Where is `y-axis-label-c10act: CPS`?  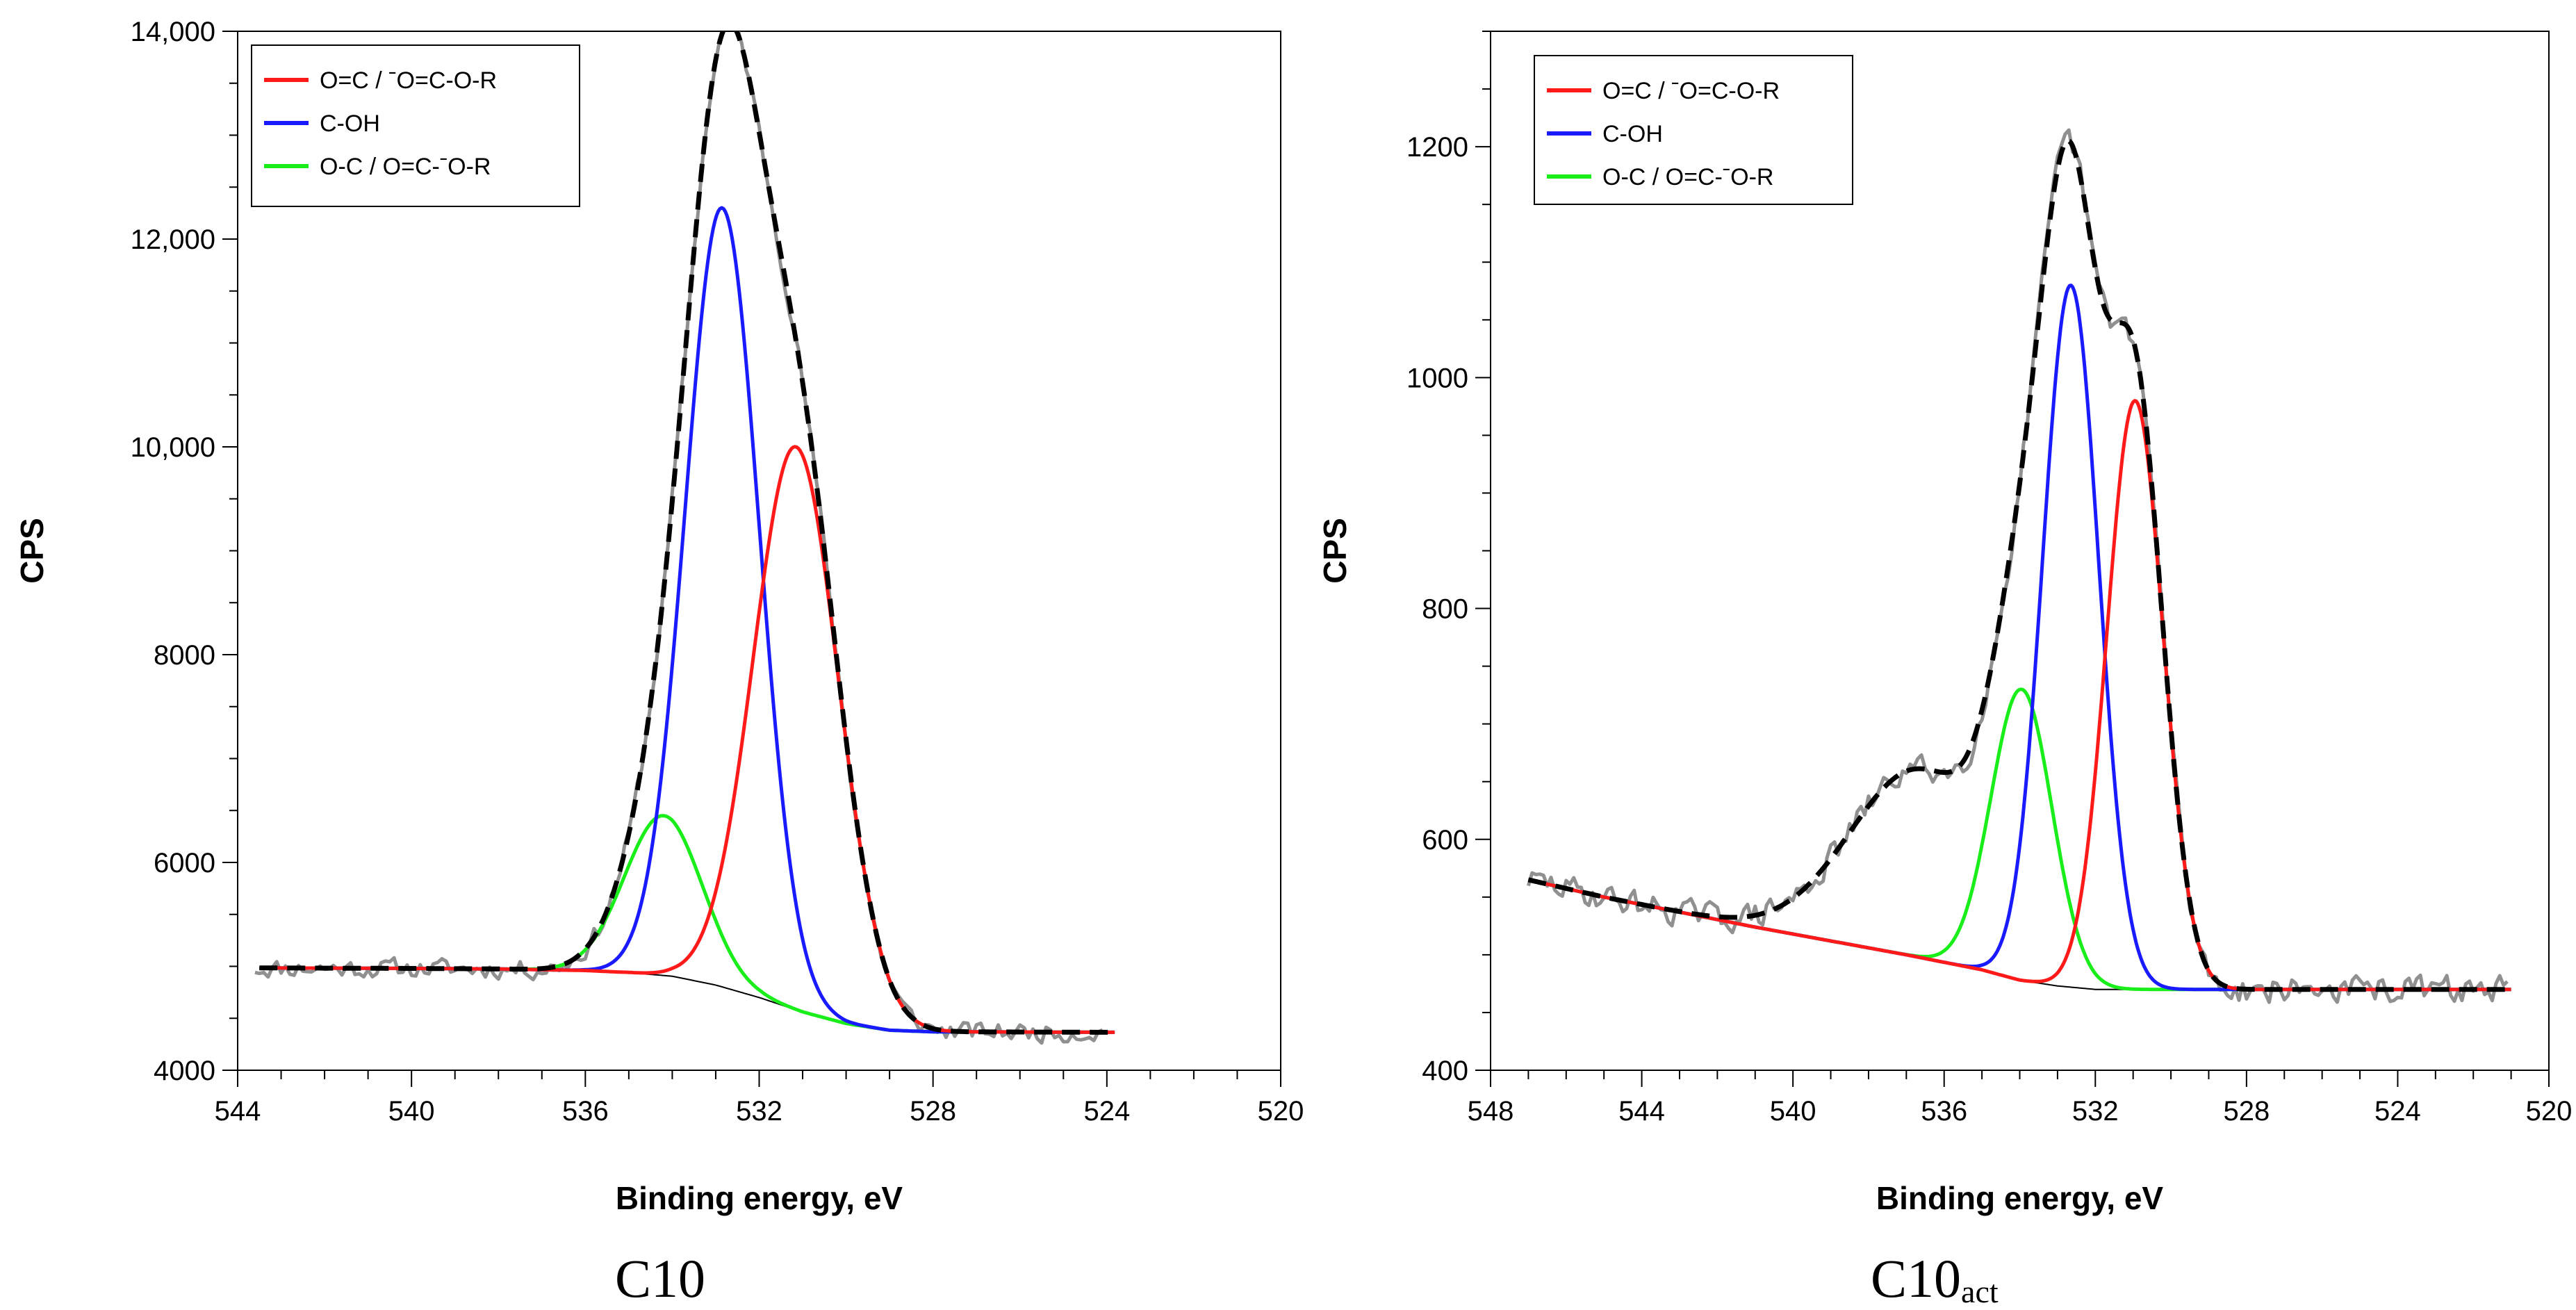
y-axis-label-c10act: CPS is located at coordinates (1335, 551).